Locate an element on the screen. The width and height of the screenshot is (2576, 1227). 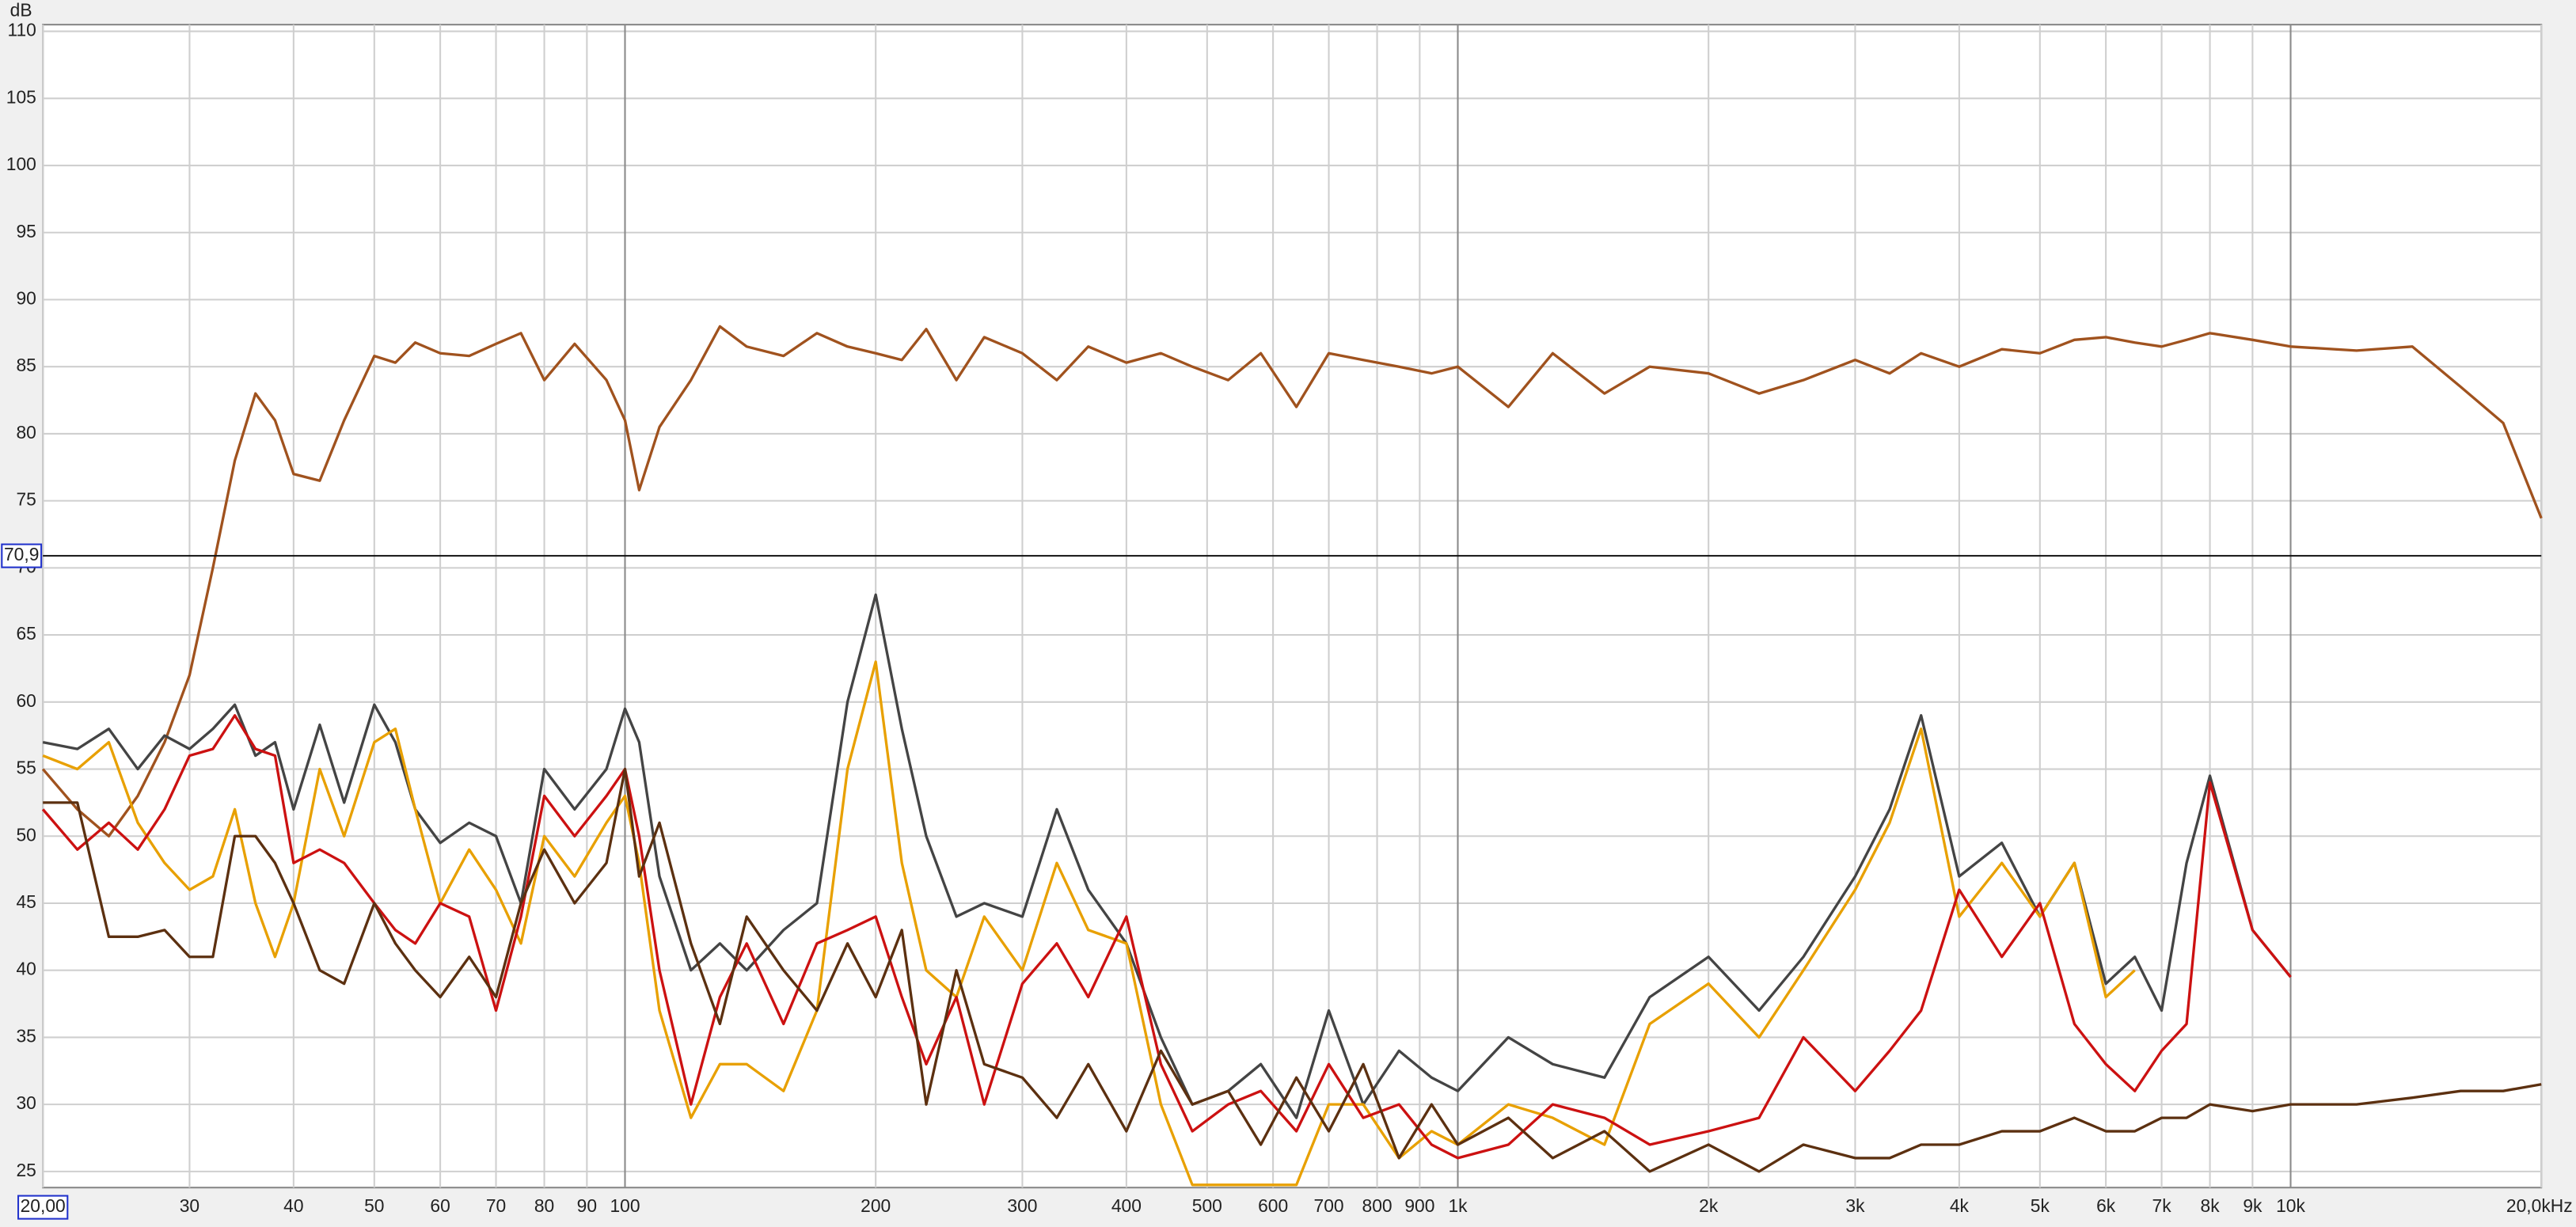
y-tick-label: 35 is located at coordinates (27, 1035).